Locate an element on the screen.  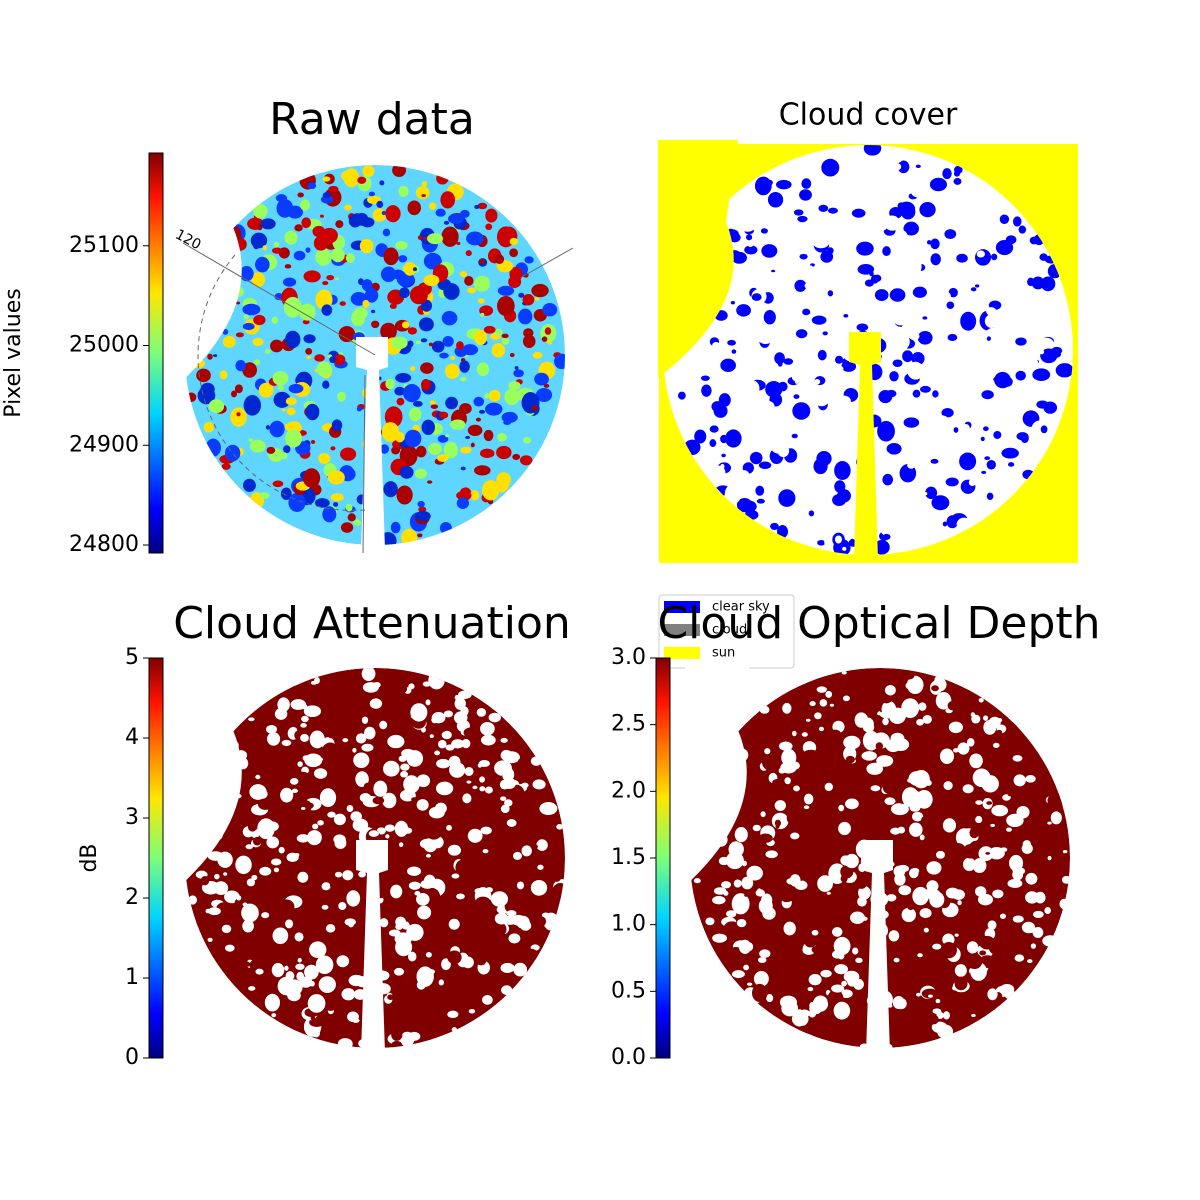
azimuth-line is located at coordinates (546, 263).